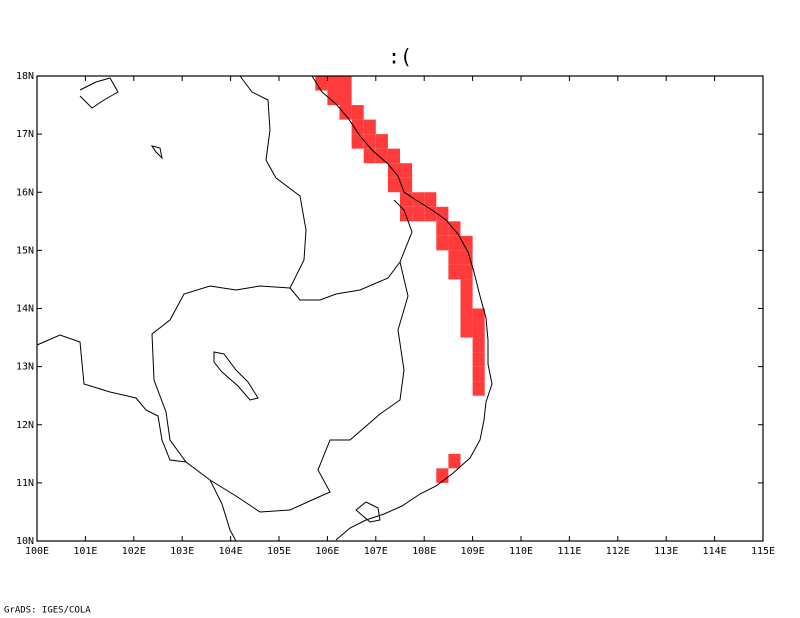 The height and width of the screenshot is (618, 800). Describe the element at coordinates (521, 551) in the screenshot. I see `x-tick-label: 110E` at that location.